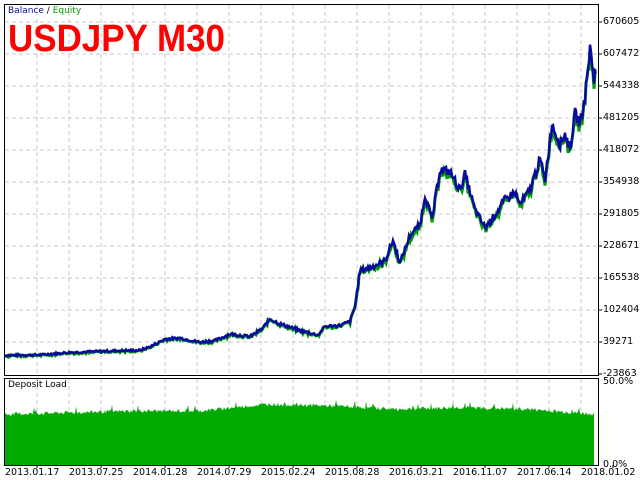 This screenshot has width=640, height=480. I want to click on y-axis-label: 670605, so click(621, 21).